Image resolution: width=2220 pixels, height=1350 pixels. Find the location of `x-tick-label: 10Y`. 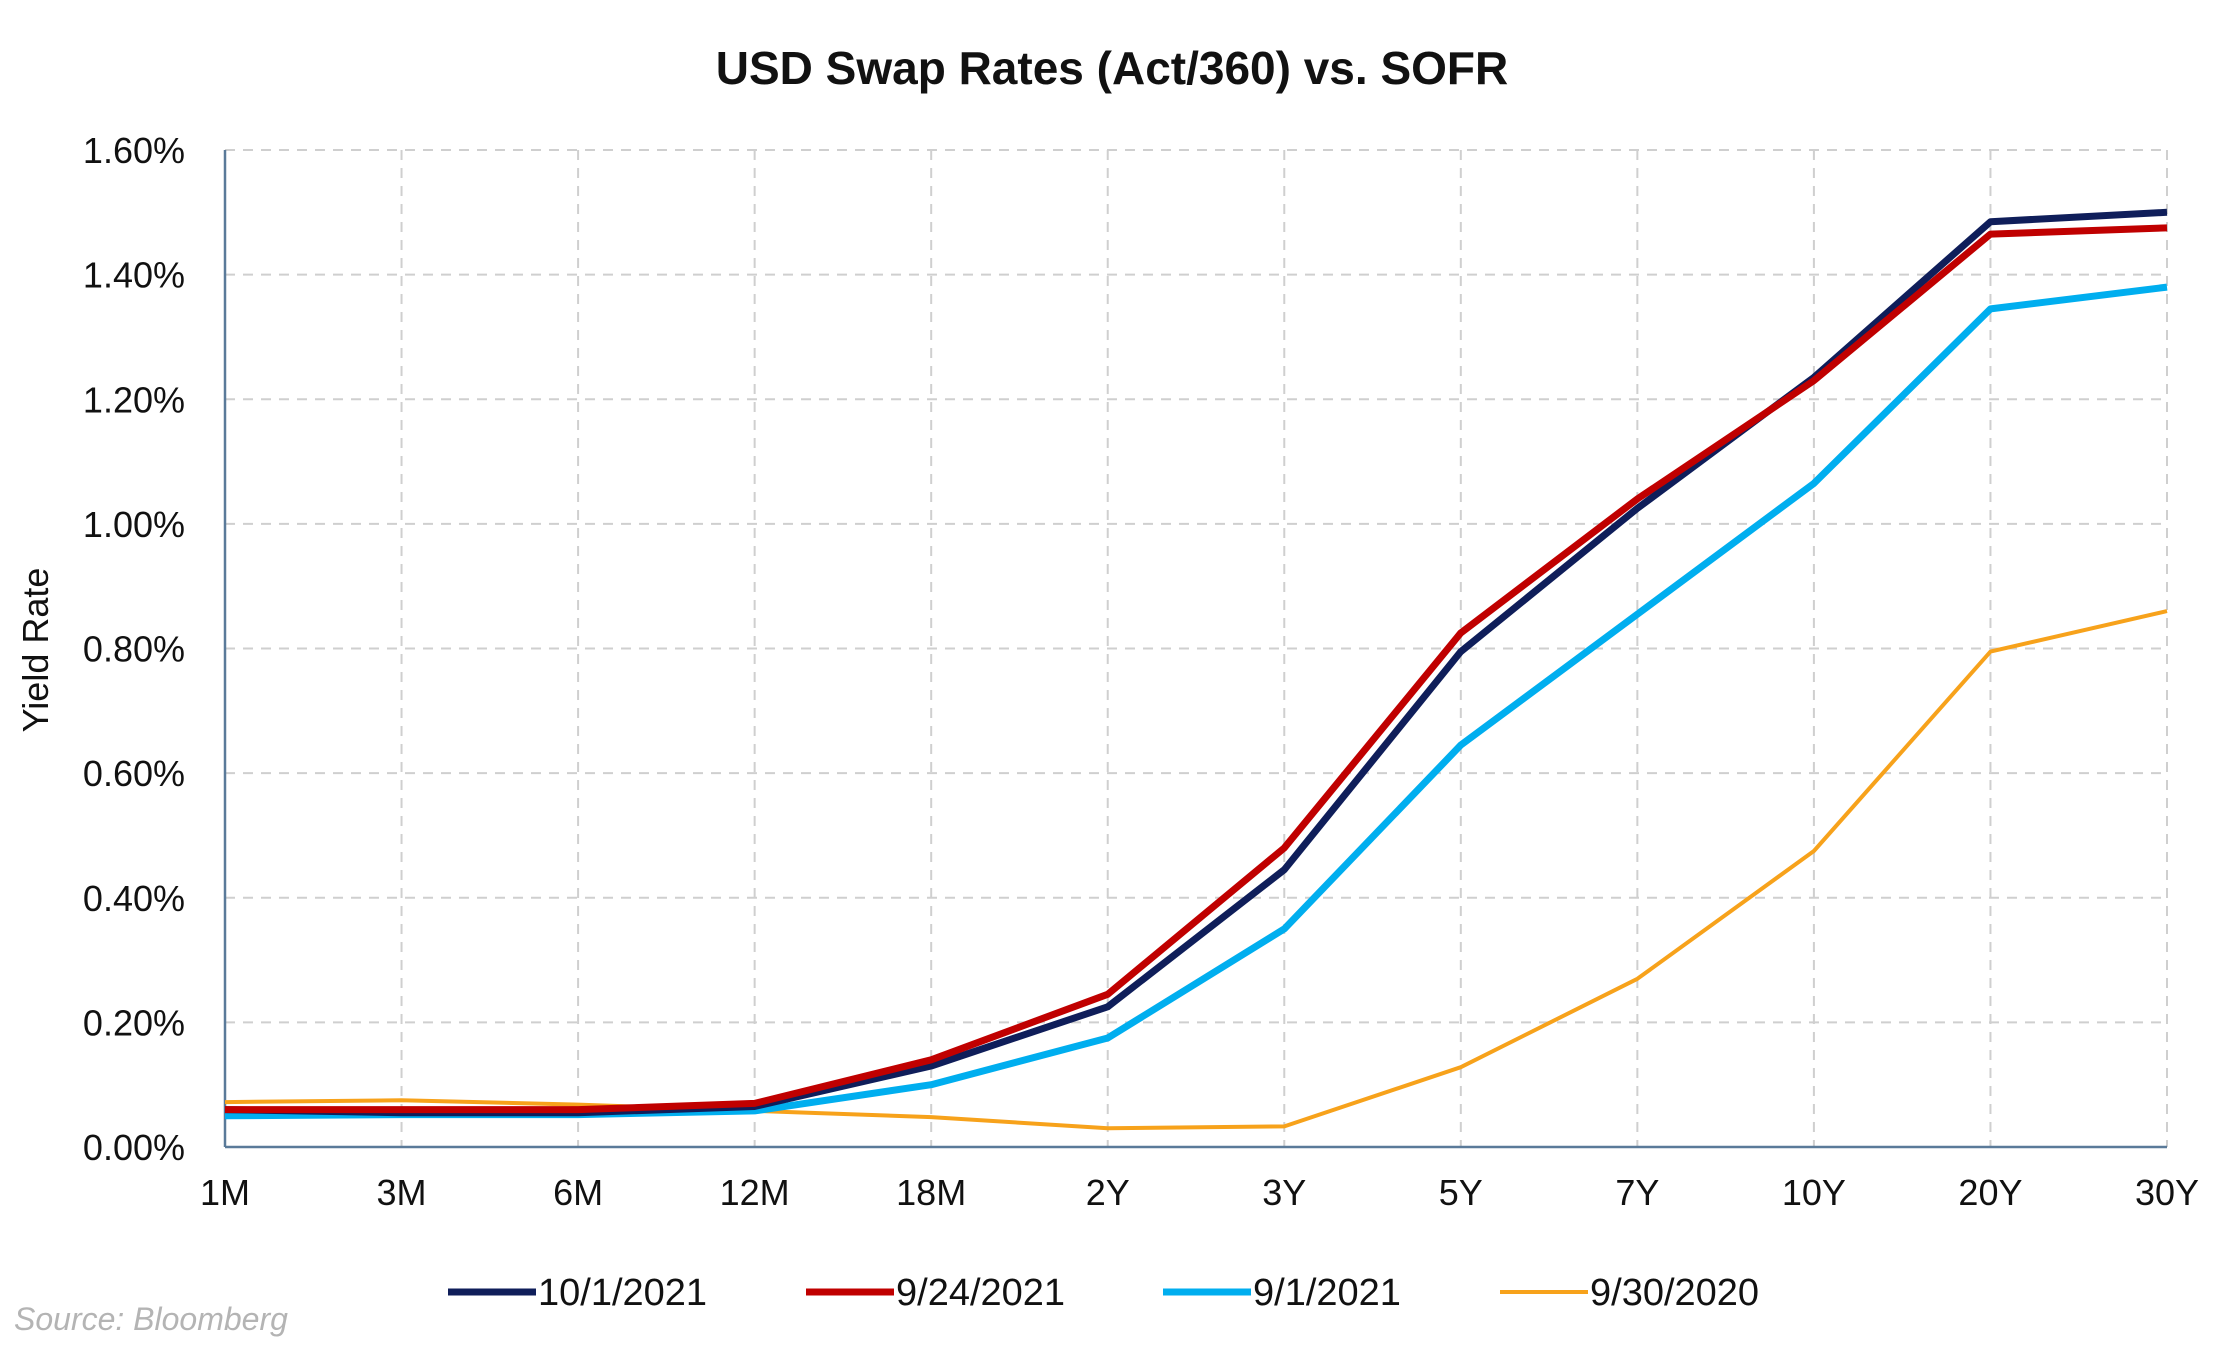

x-tick-label: 10Y is located at coordinates (1814, 1192).